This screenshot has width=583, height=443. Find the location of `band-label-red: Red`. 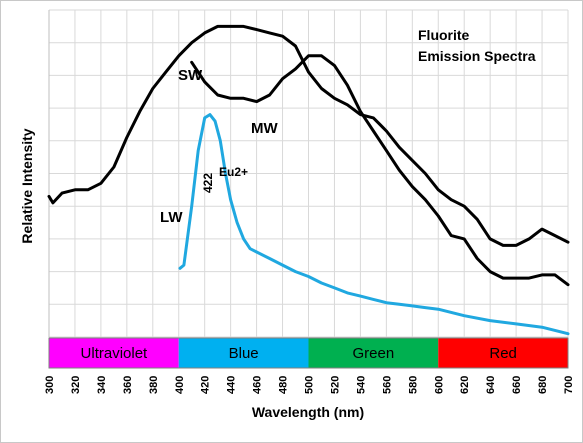

band-label-red: Red is located at coordinates (503, 353).